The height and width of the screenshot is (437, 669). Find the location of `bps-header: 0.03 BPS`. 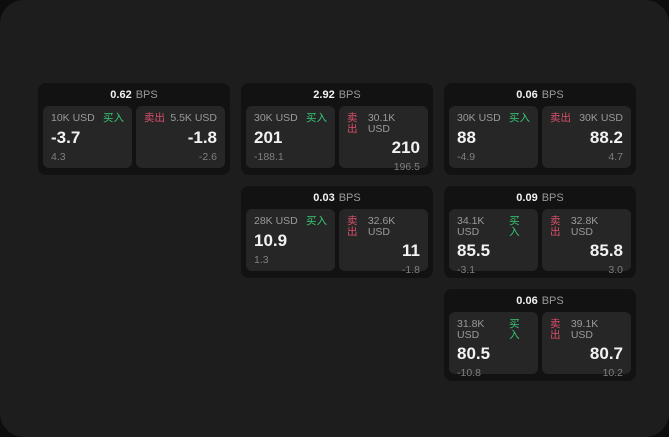

bps-header: 0.03 BPS is located at coordinates (337, 197).